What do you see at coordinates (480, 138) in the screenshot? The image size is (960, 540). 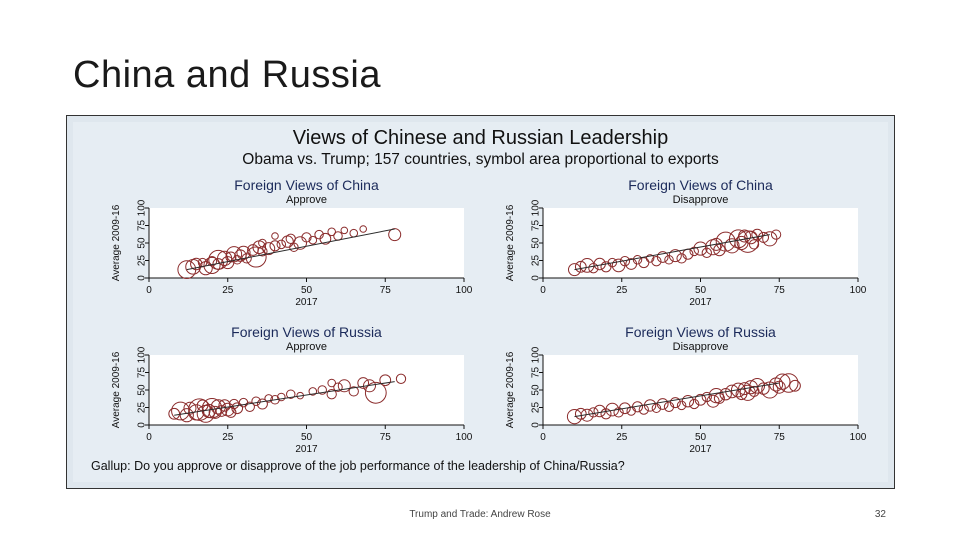 I see `figure-title: Views of Chinese and Russian Leadership` at bounding box center [480, 138].